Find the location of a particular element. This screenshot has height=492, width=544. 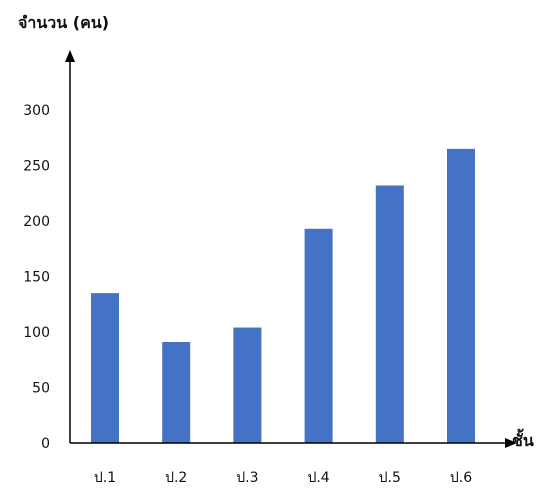

y-tick-label: 150 is located at coordinates (36, 278).